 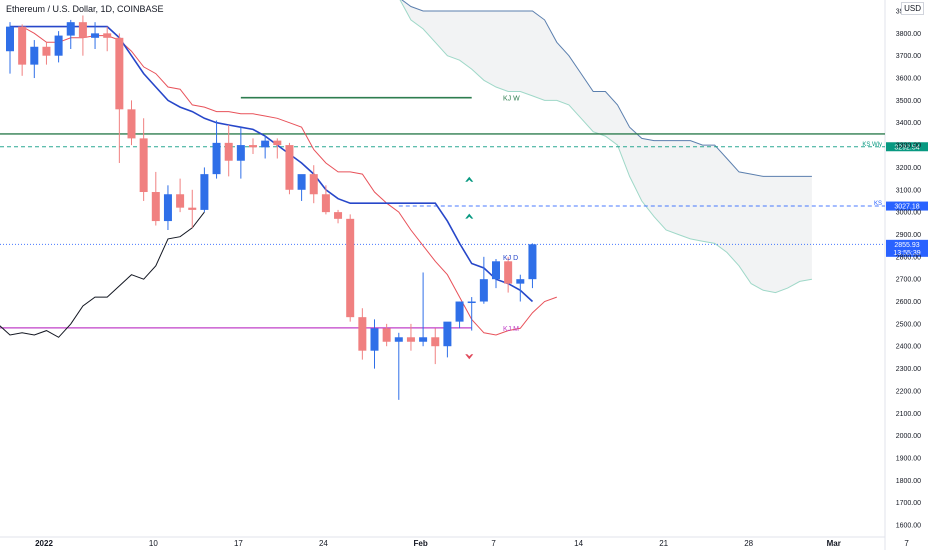 What do you see at coordinates (878, 204) in the screenshot?
I see `level-tag-label: KS` at bounding box center [878, 204].